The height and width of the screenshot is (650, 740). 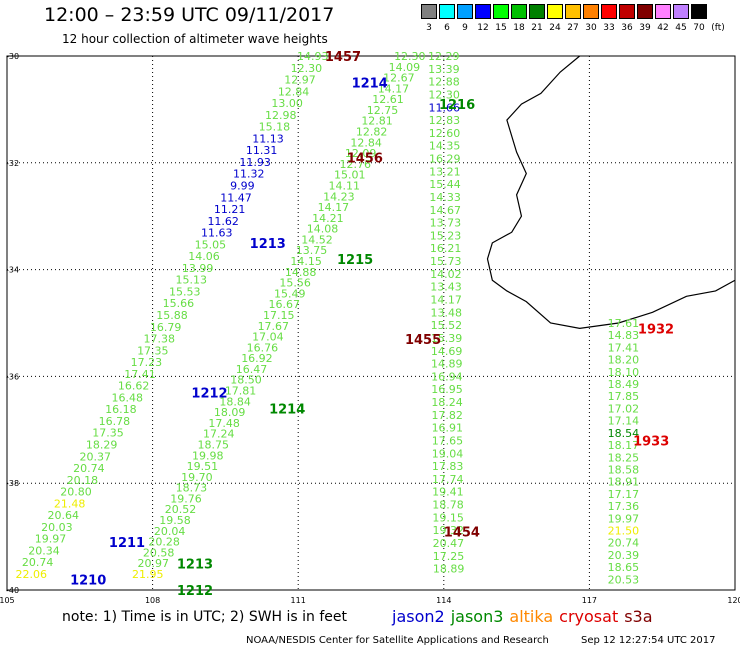 What do you see at coordinates (230, 209) in the screenshot?
I see `wave-height-value: 11.21` at bounding box center [230, 209].